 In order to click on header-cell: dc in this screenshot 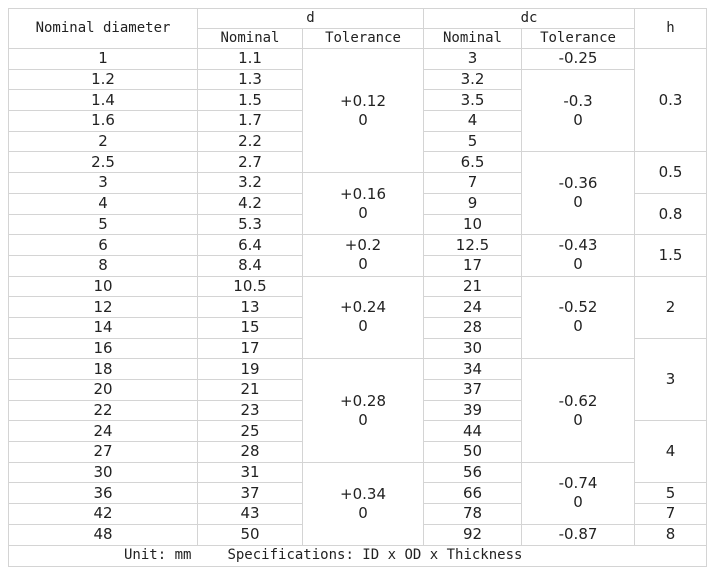, I will do `click(529, 18)`.